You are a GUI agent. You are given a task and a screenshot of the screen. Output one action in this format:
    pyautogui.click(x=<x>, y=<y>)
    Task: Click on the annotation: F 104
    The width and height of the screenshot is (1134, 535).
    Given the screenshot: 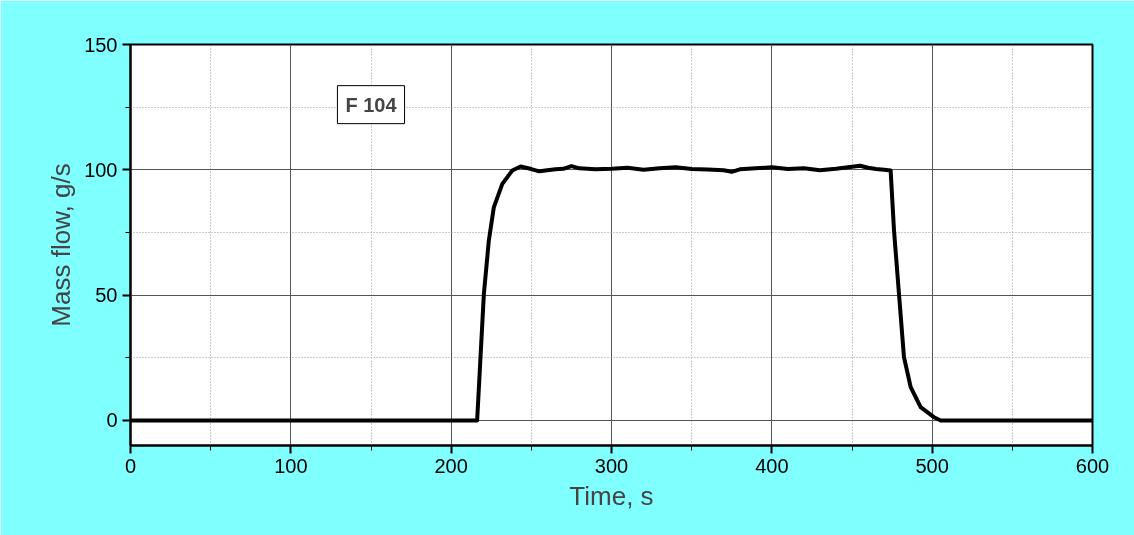 What is the action you would take?
    pyautogui.click(x=371, y=104)
    